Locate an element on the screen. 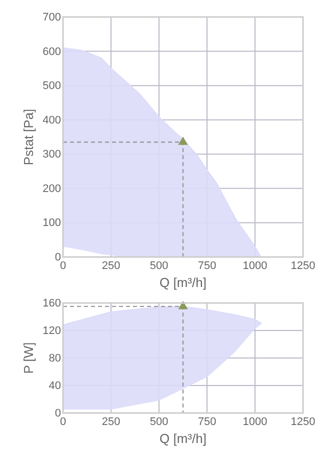 The width and height of the screenshot is (336, 460). y-tick-label: 200 is located at coordinates (51, 188).